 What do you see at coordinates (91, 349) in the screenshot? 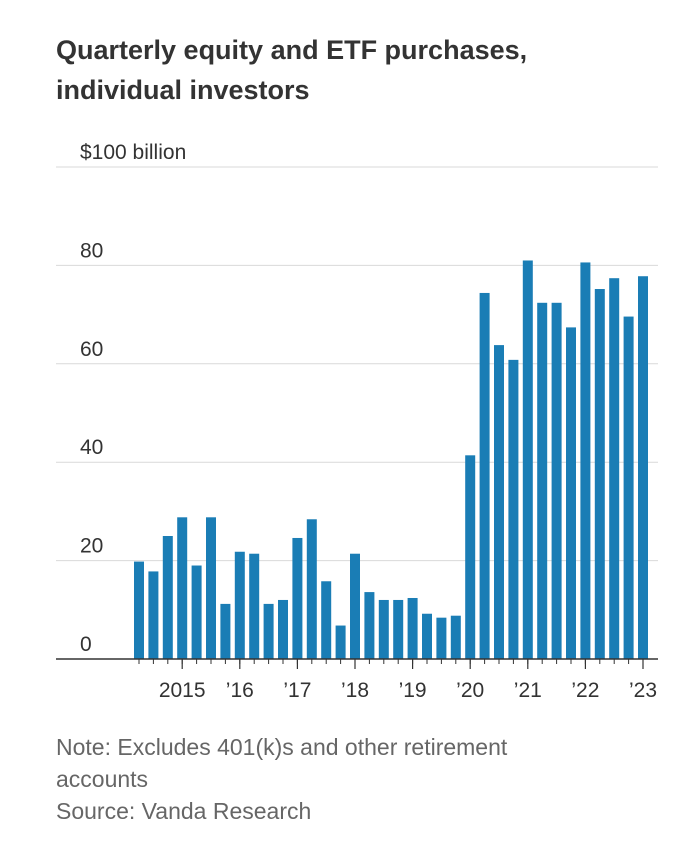
I see `y-tick-label-60: 60` at bounding box center [91, 349].